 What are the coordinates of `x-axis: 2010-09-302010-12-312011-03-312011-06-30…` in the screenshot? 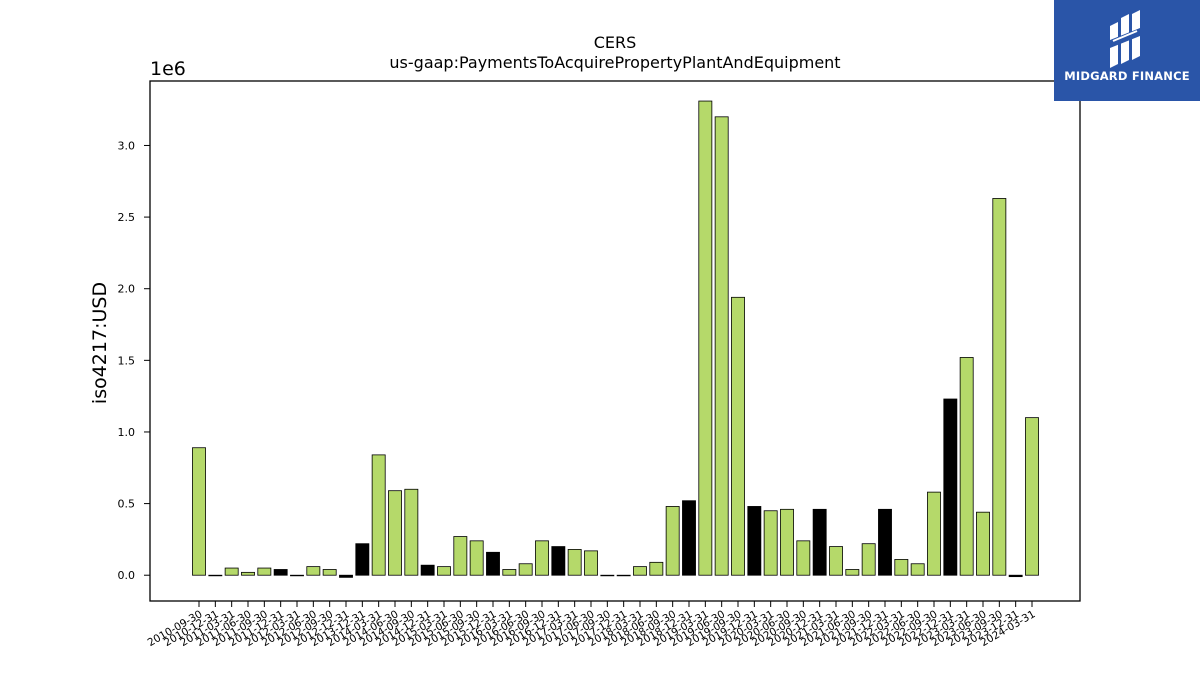 It's located at (592, 625).